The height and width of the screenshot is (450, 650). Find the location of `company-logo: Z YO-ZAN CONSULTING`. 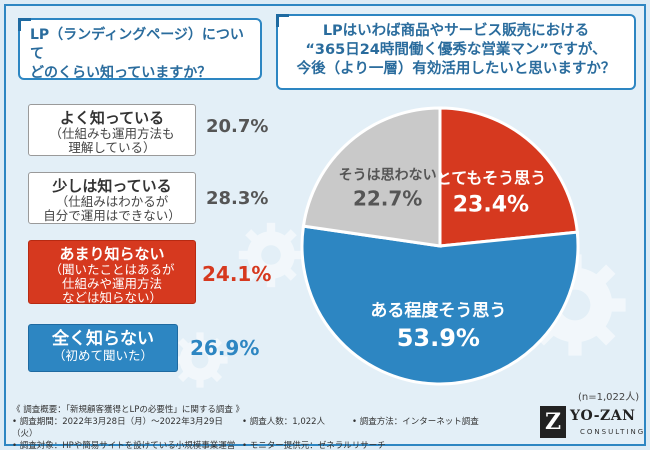

company-logo: Z YO-ZAN CONSULTING is located at coordinates (591, 423).